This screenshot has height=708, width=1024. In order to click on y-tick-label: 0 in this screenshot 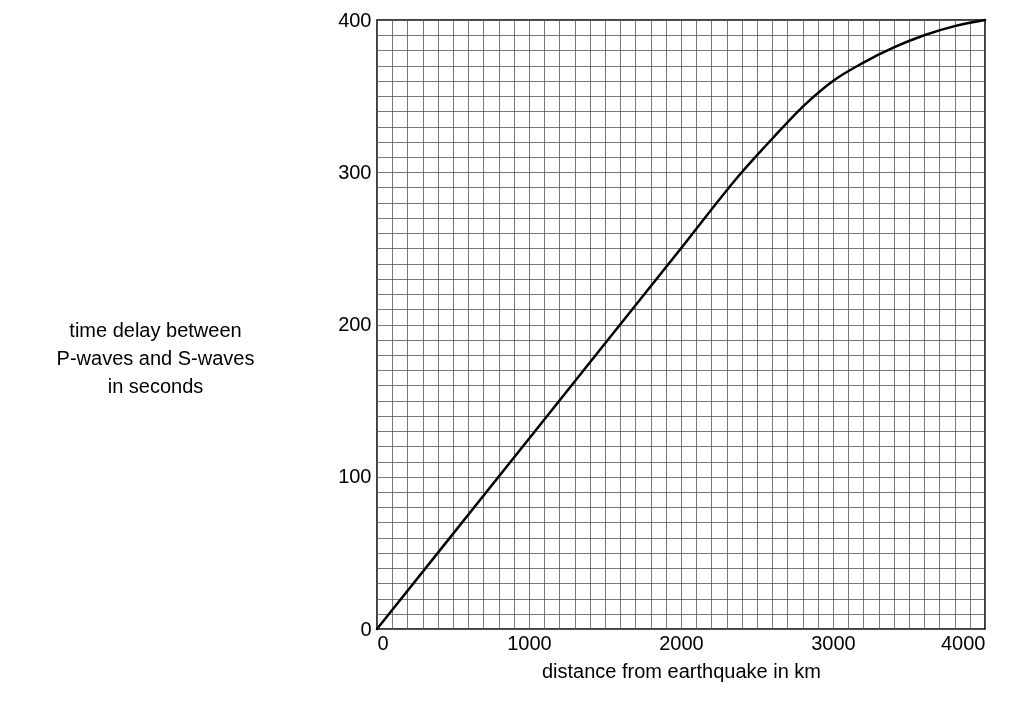, I will do `click(366, 628)`.